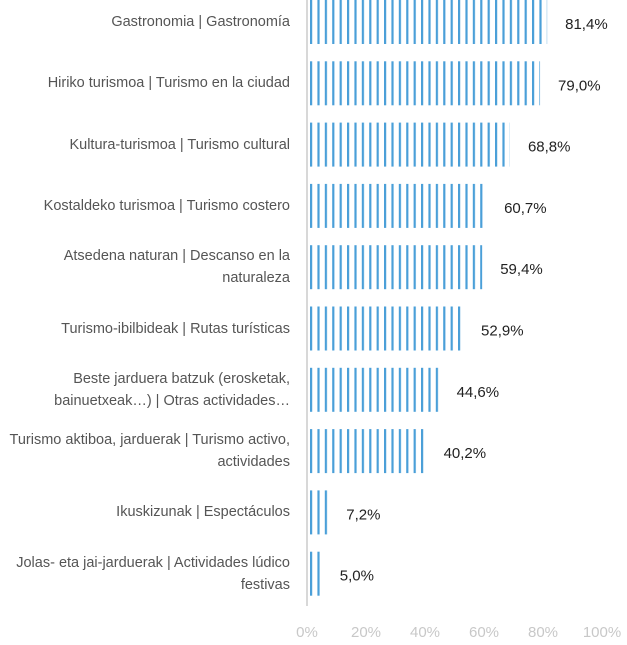 Image resolution: width=627 pixels, height=645 pixels. What do you see at coordinates (525, 208) in the screenshot?
I see `value-label: 60,7%` at bounding box center [525, 208].